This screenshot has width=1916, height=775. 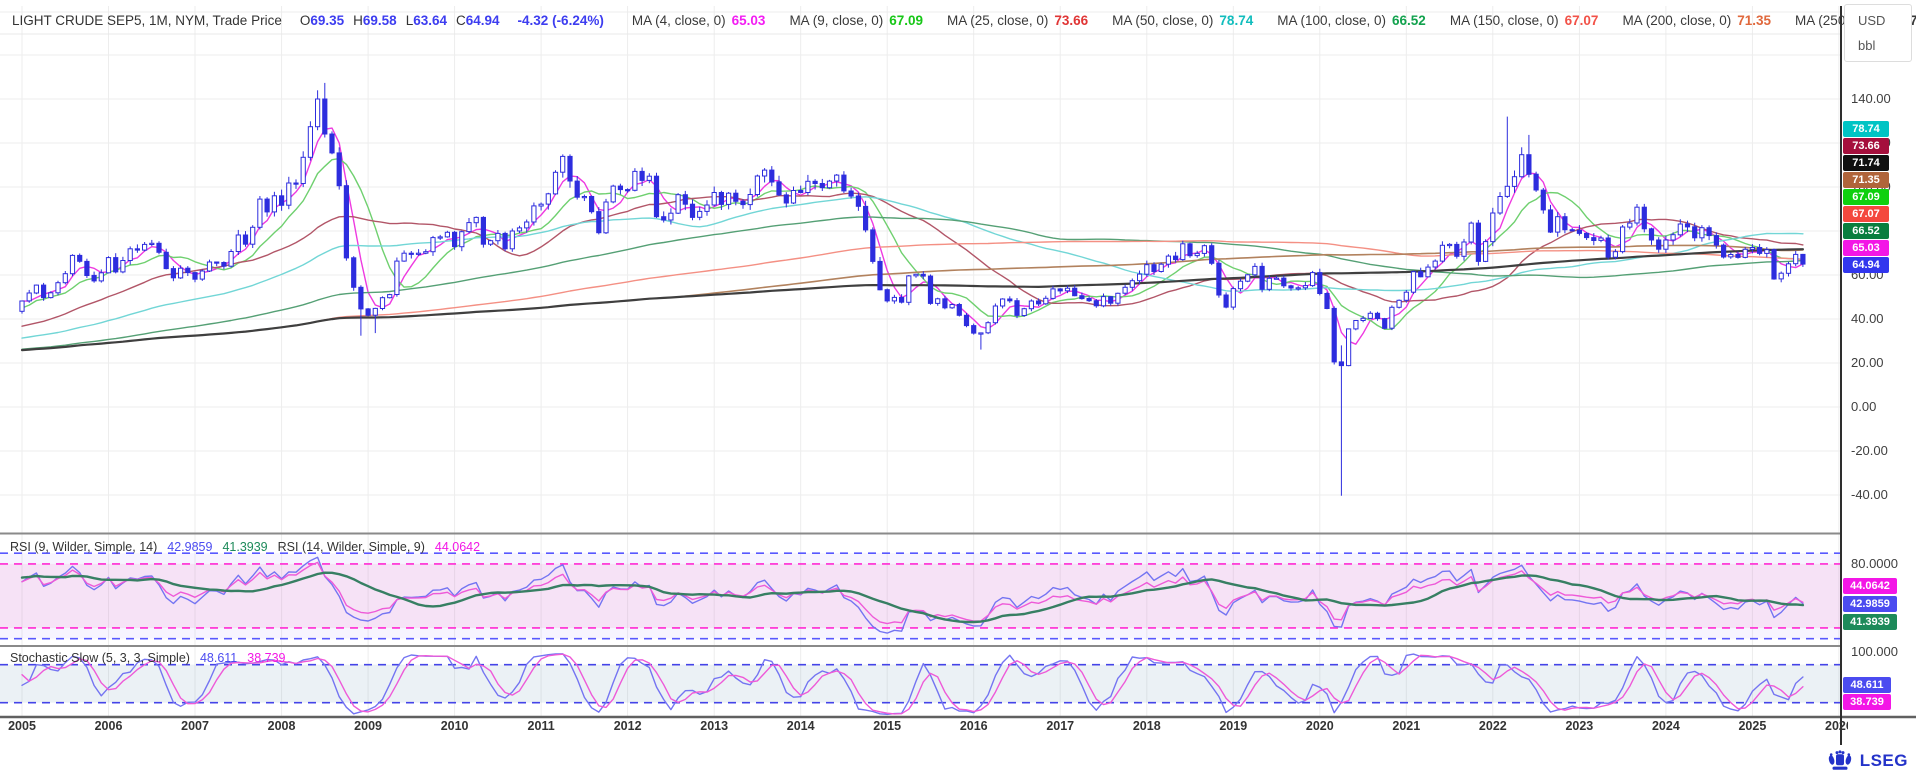 I want to click on legend-part: RSI (14, Wilder, Simple, 9), so click(x=351, y=547).